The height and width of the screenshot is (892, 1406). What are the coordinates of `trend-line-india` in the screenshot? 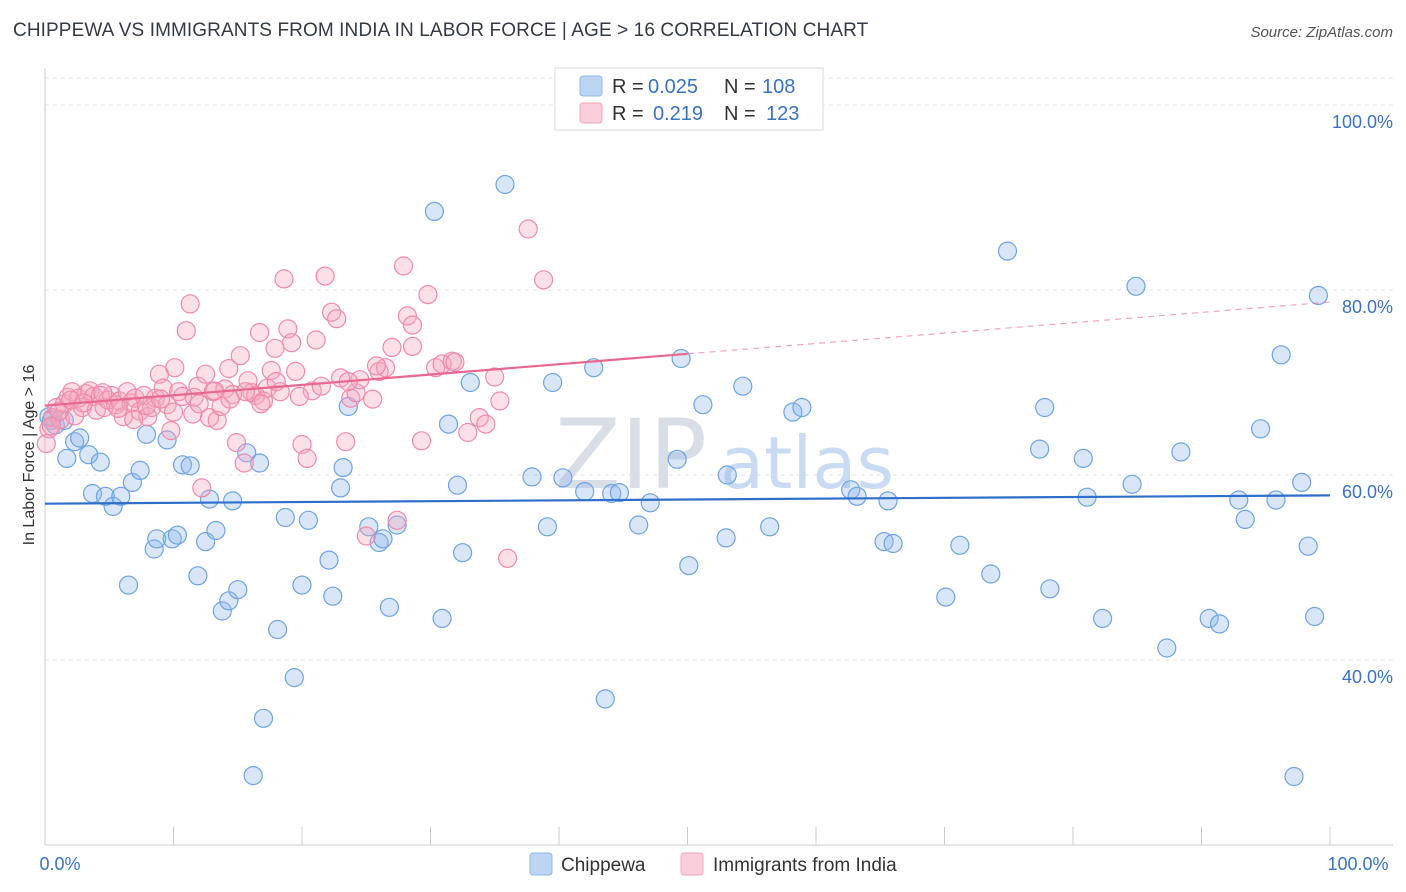 It's located at (366, 379).